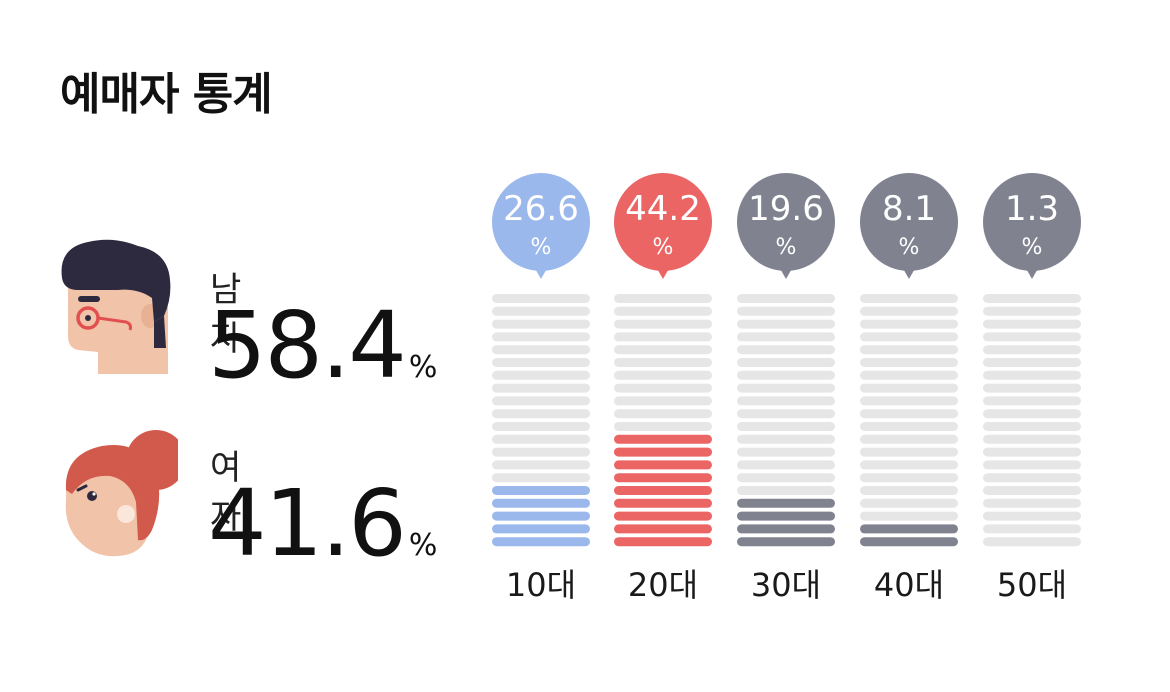 The image size is (1170, 692). I want to click on female-label: 여자, so click(226, 492).